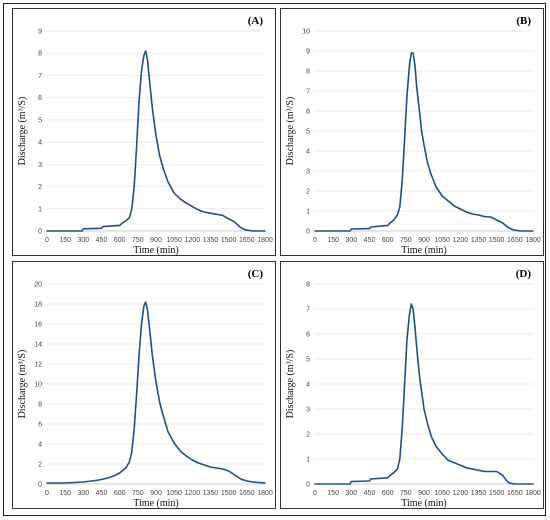  What do you see at coordinates (523, 21) in the screenshot?
I see `panel-label: (B)` at bounding box center [523, 21].